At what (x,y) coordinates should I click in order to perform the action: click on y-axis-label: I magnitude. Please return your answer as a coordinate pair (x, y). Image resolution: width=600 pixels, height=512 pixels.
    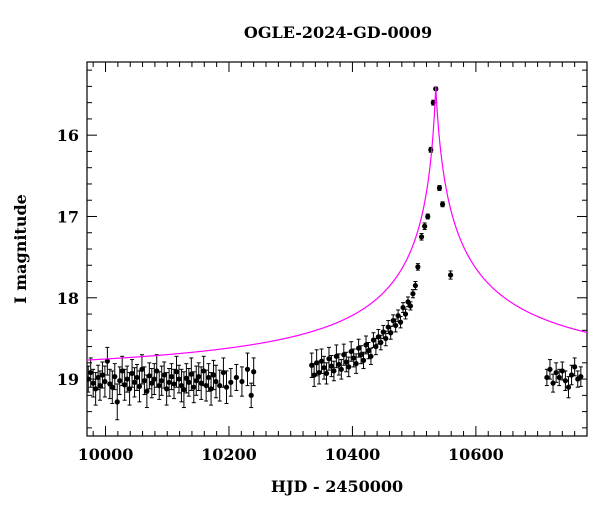
    Looking at the image, I should click on (20, 249).